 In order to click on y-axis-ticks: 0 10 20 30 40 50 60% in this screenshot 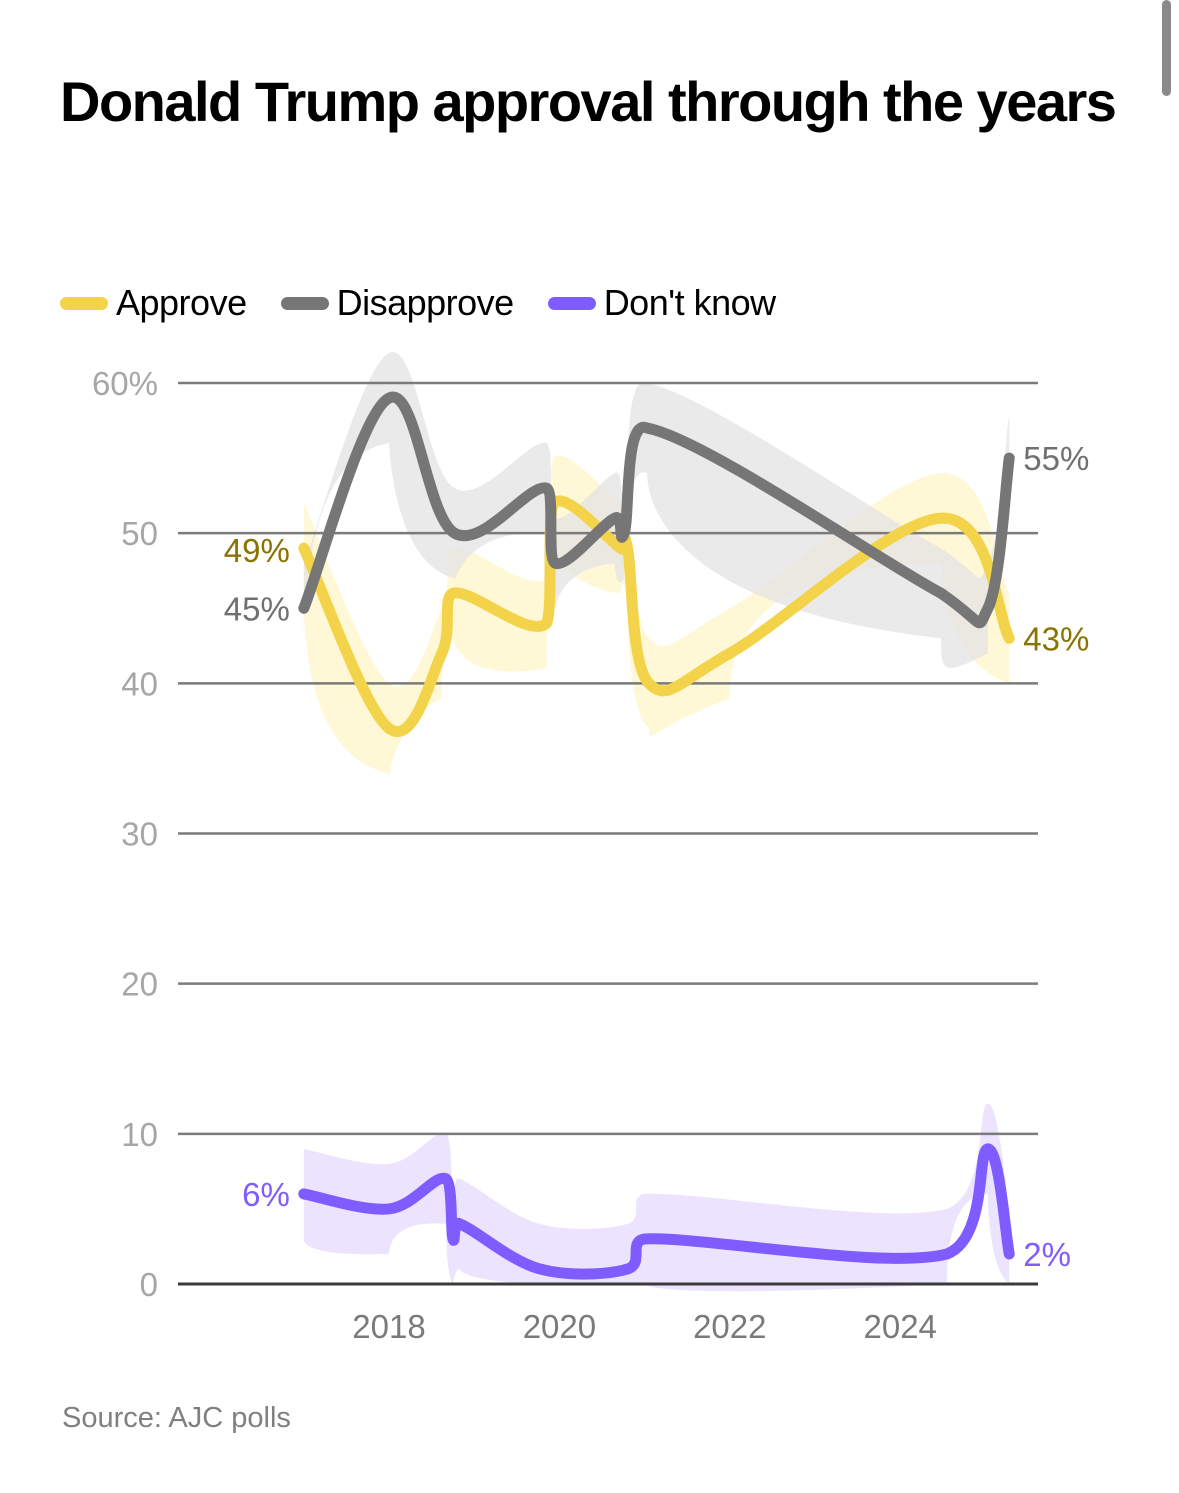, I will do `click(125, 834)`.